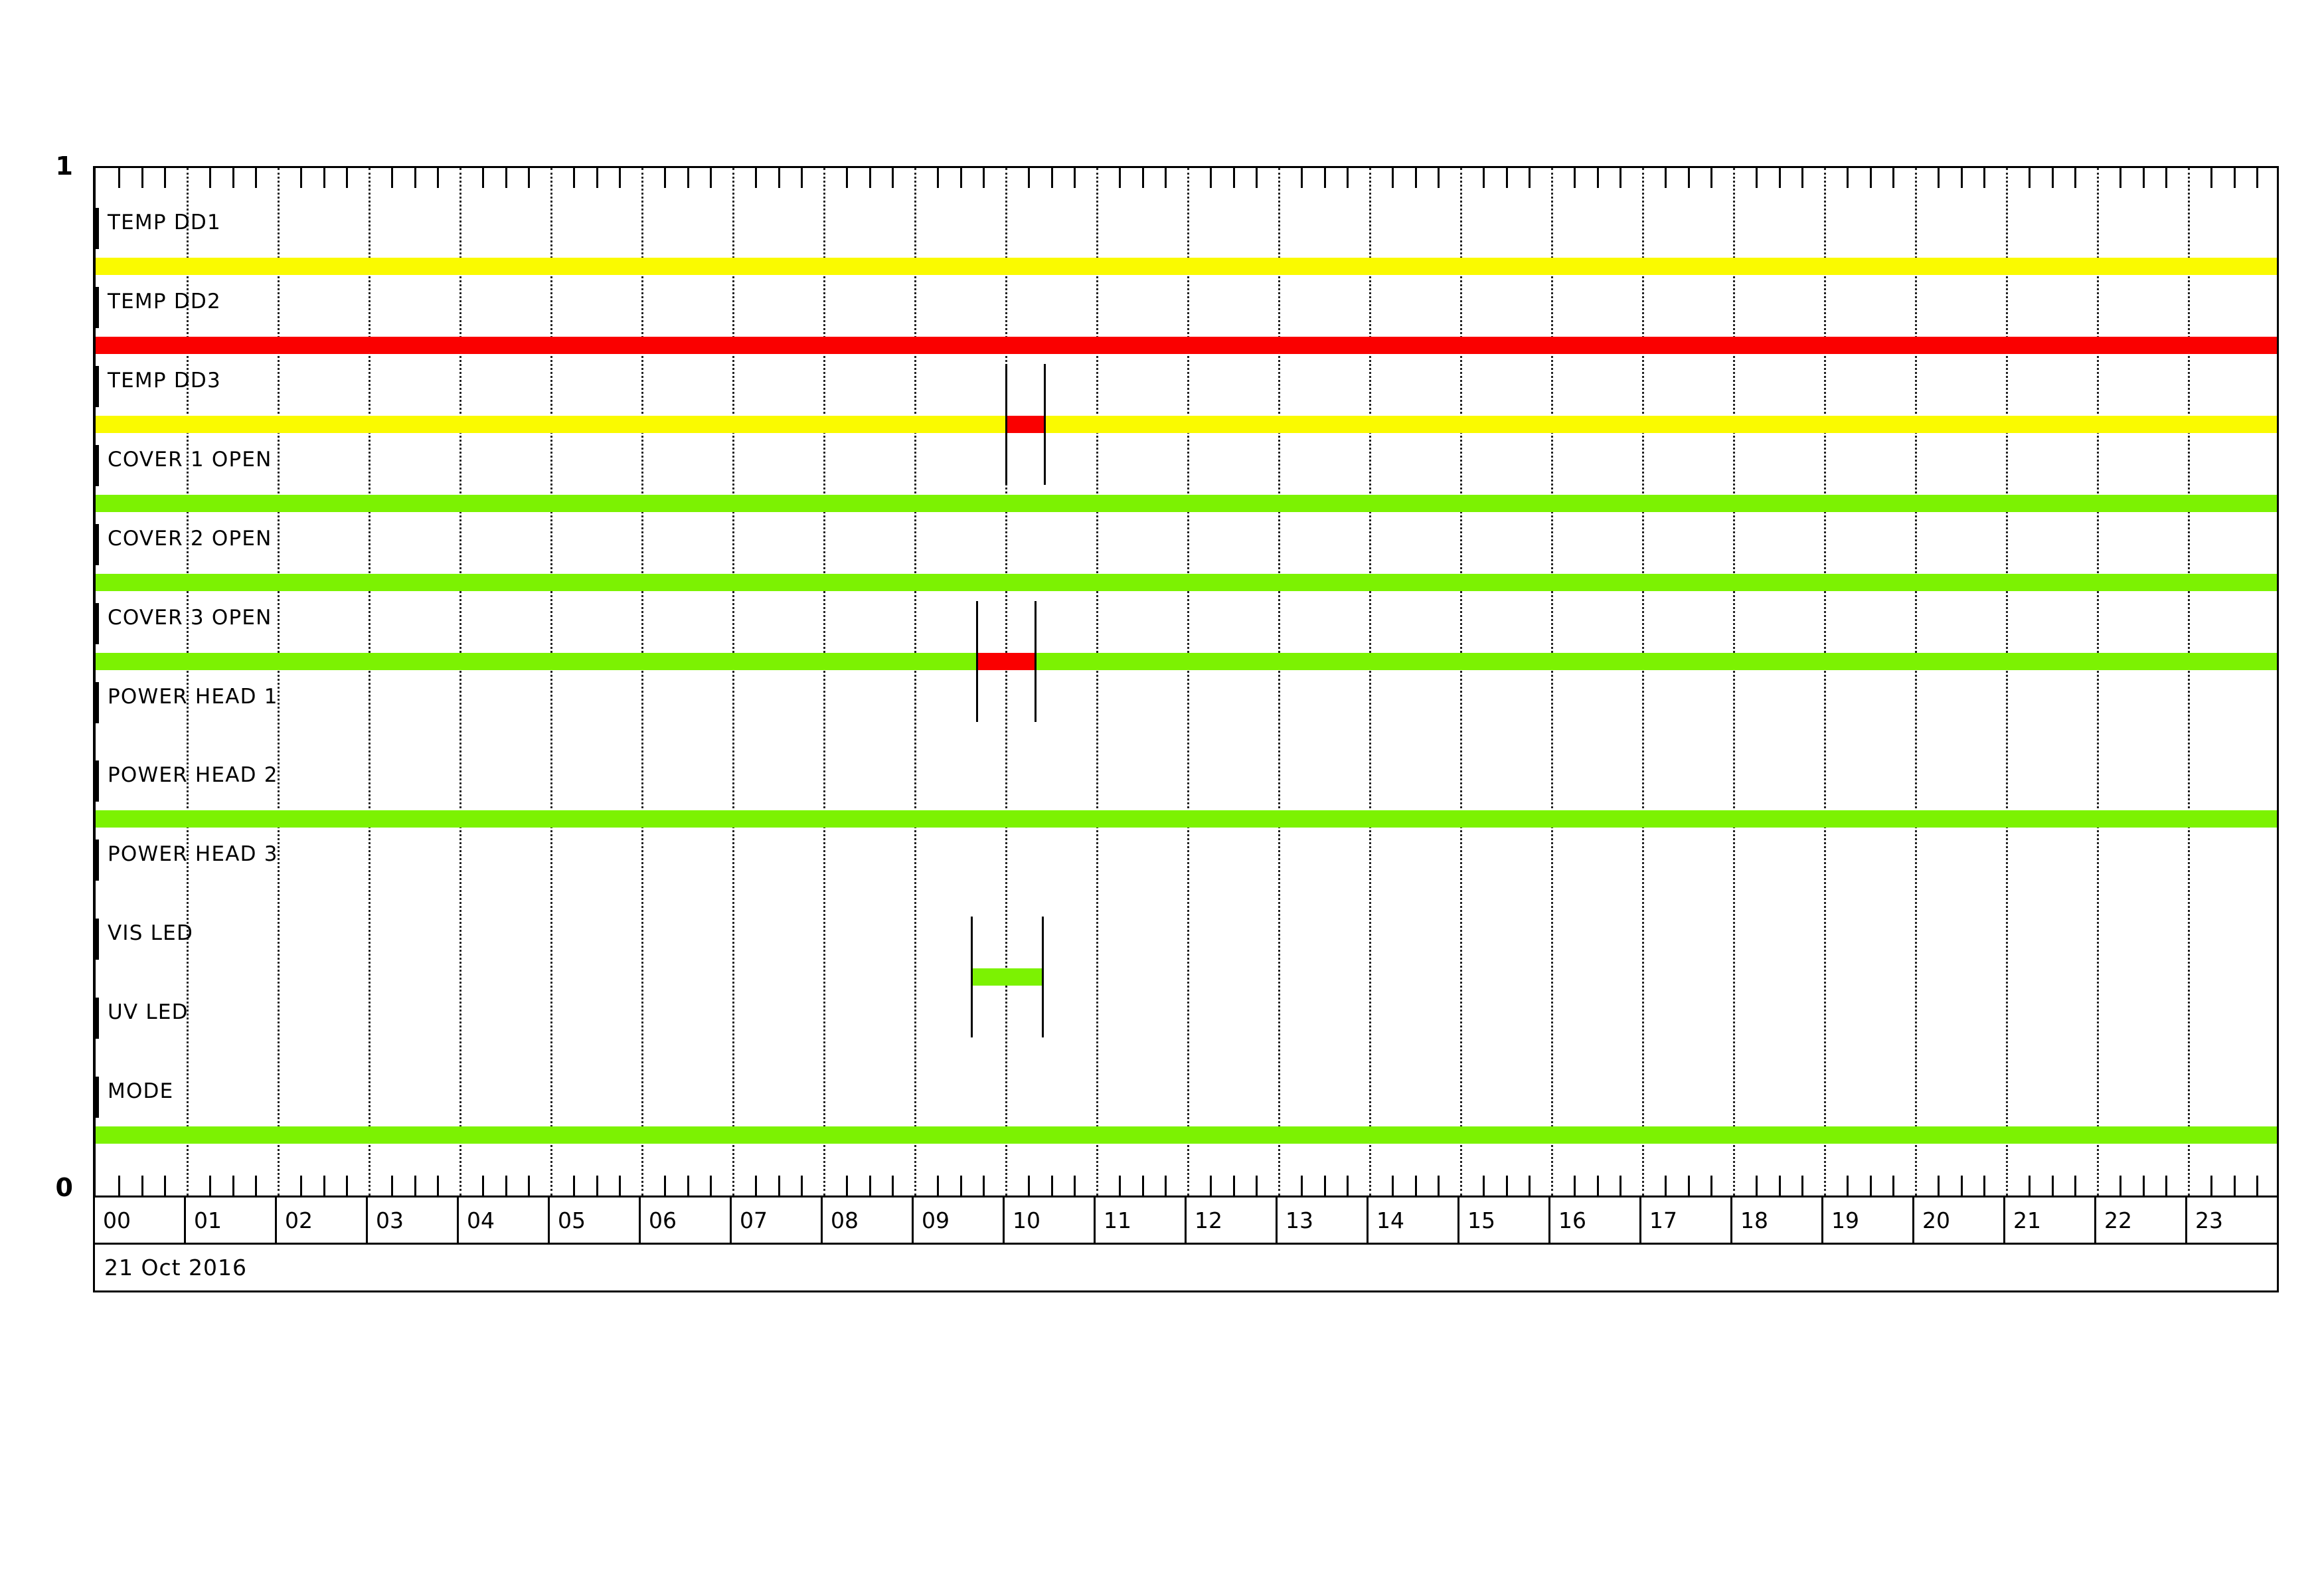 Image resolution: width=2324 pixels, height=1594 pixels. I want to click on hour-cell-20: 20, so click(1960, 1220).